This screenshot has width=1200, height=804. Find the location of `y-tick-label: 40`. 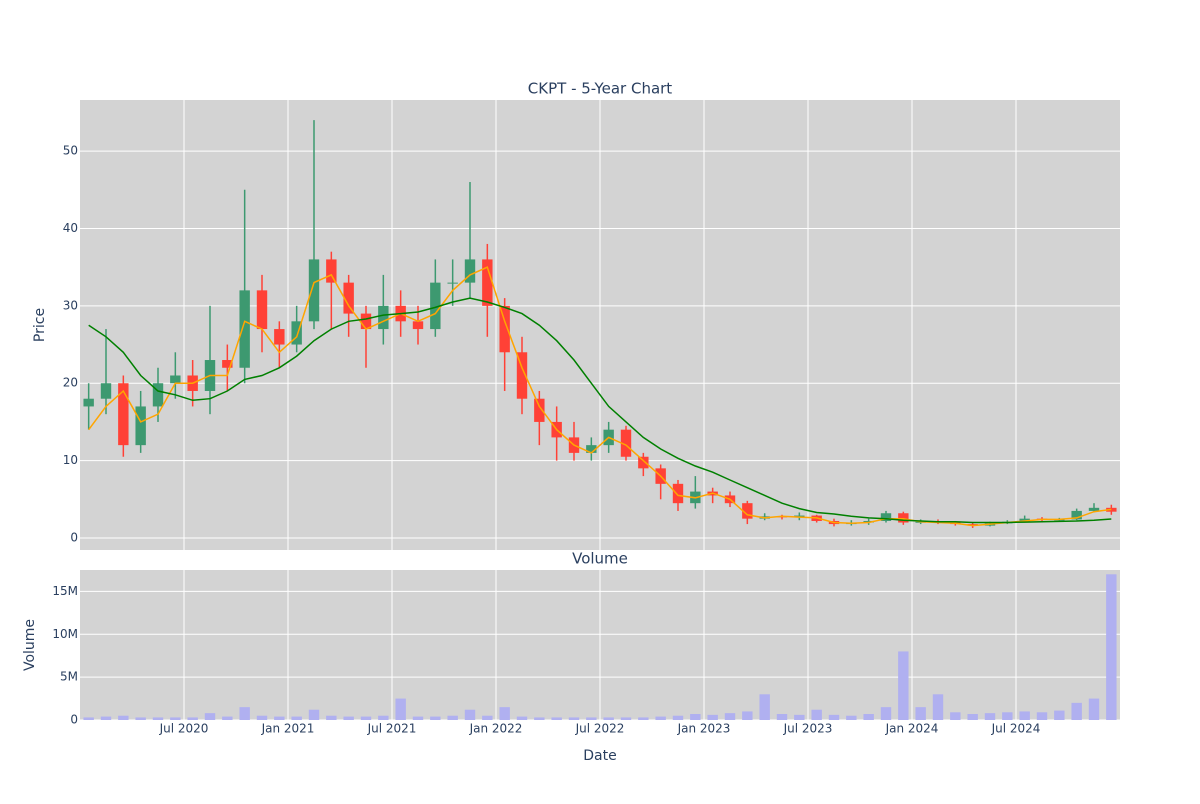

y-tick-label: 40 is located at coordinates (70, 228).